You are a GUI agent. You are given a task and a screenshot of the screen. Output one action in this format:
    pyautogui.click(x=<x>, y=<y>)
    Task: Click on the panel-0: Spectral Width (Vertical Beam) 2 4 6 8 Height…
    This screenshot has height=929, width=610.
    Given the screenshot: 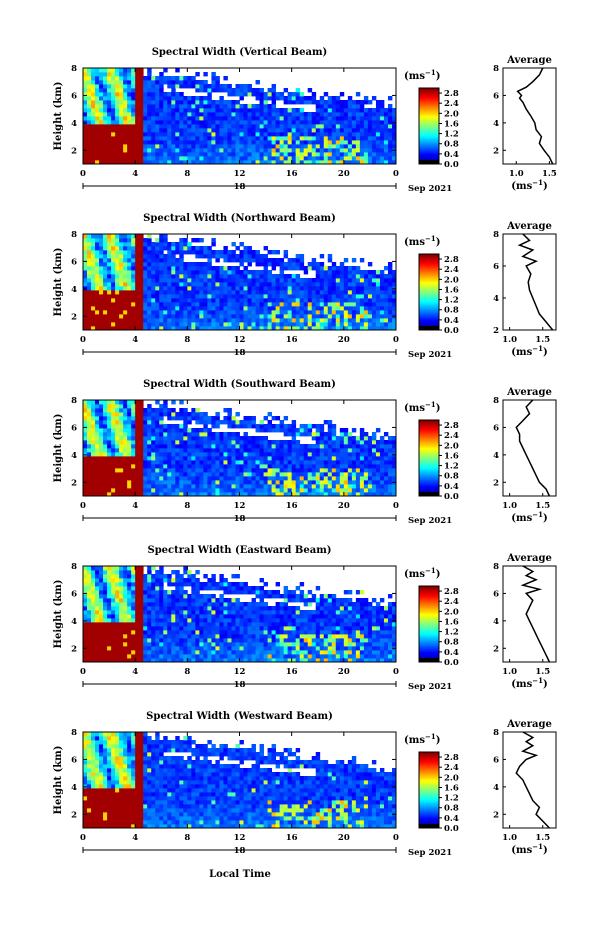 What is the action you would take?
    pyautogui.click(x=305, y=120)
    